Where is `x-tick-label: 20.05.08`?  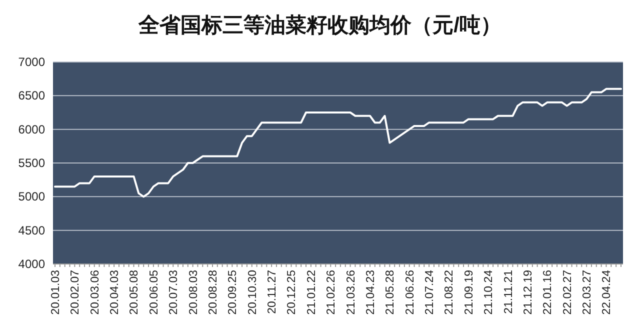
x-tick-label: 20.05.08 is located at coordinates (134, 292).